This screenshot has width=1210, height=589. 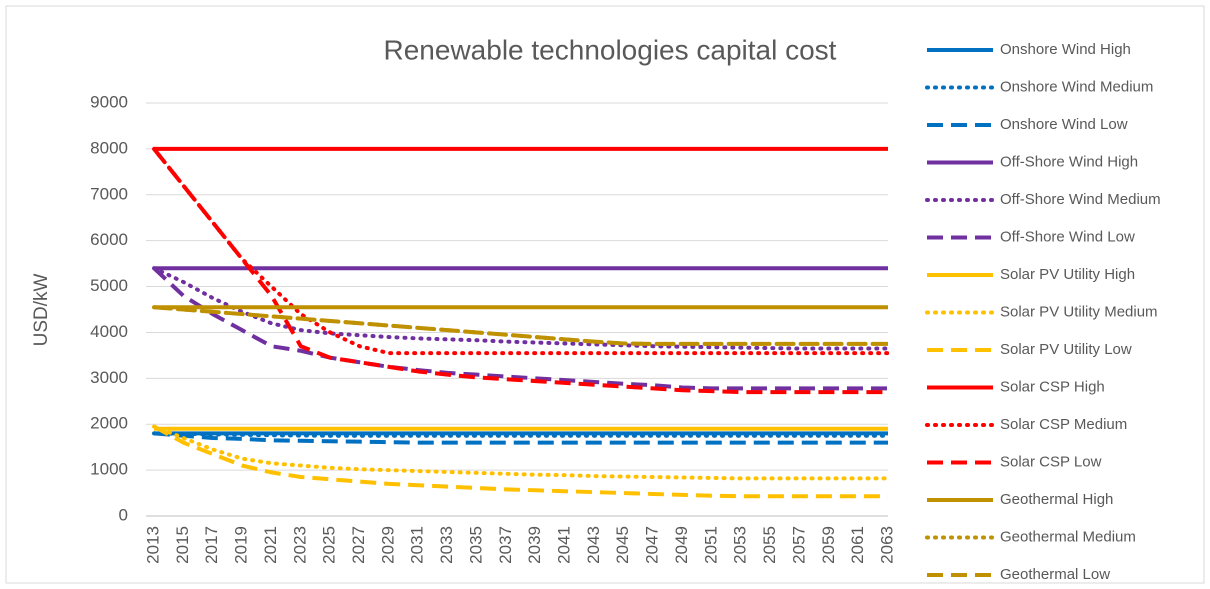 What do you see at coordinates (109, 285) in the screenshot?
I see `y-tick-label: 5000` at bounding box center [109, 285].